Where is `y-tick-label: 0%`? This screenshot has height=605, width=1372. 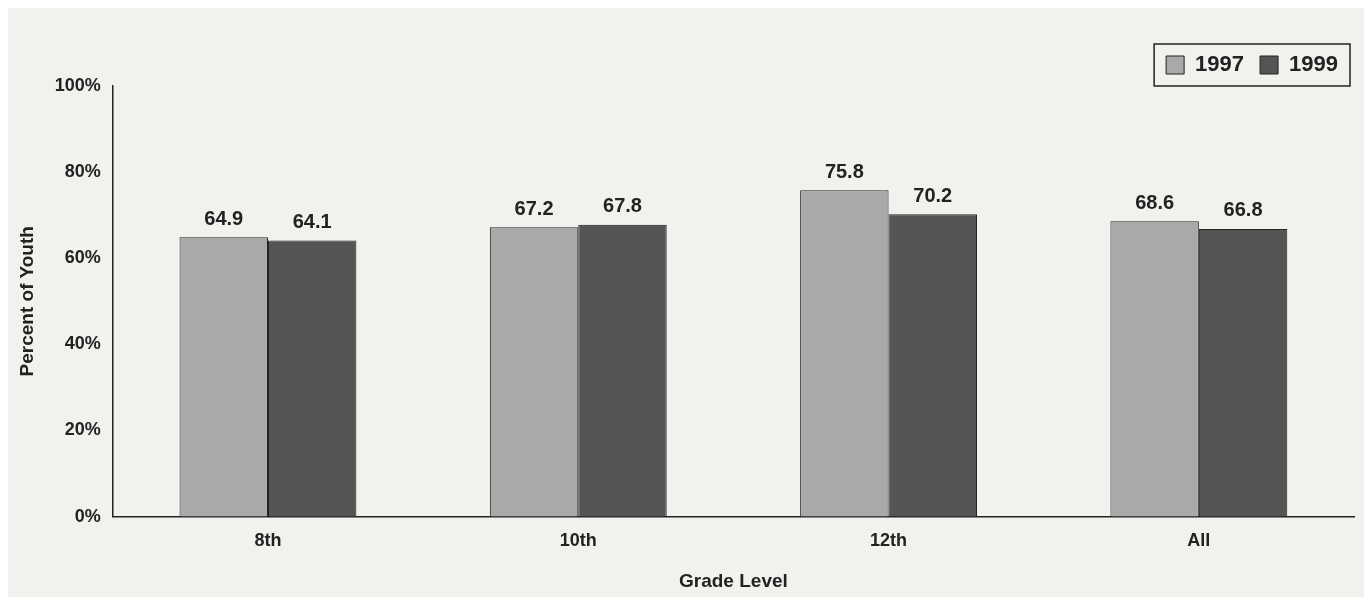 y-tick-label: 0% is located at coordinates (87, 515).